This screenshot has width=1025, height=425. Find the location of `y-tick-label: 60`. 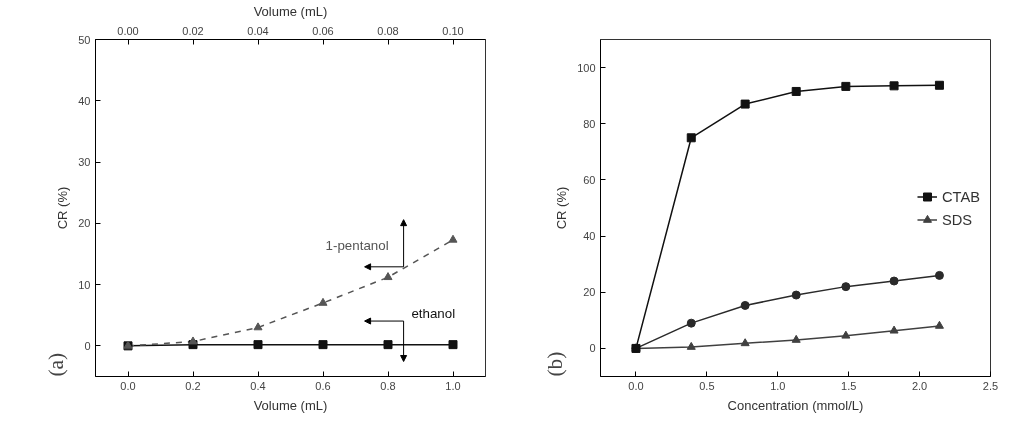

y-tick-label: 60 is located at coordinates (589, 179).